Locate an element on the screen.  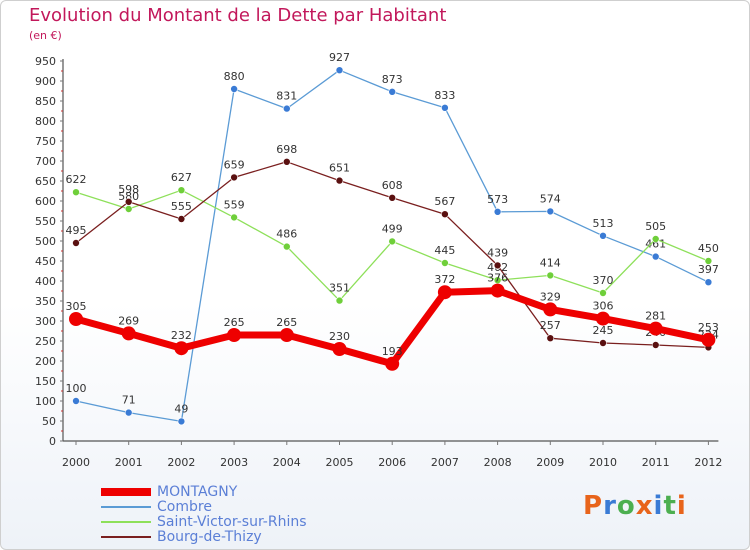
x-tick-label: 2002 is located at coordinates (181, 462).